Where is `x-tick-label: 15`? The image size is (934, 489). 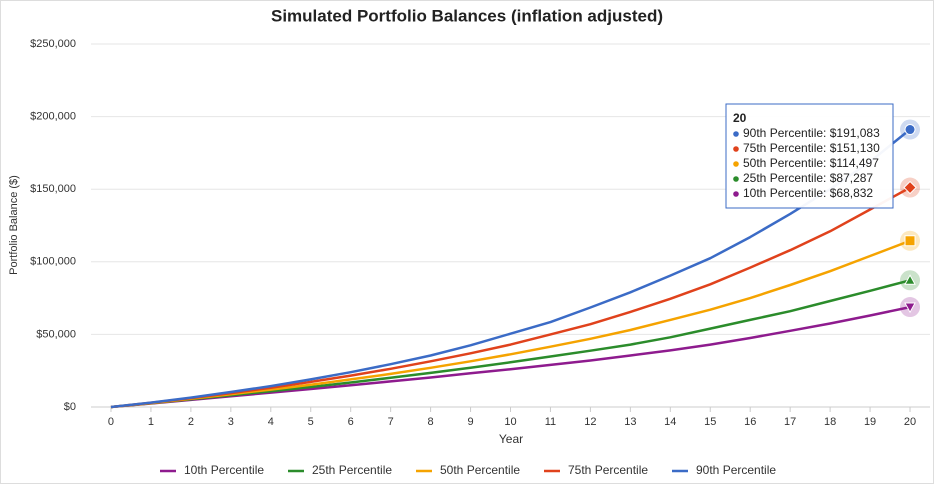
x-tick-label: 15 is located at coordinates (710, 422).